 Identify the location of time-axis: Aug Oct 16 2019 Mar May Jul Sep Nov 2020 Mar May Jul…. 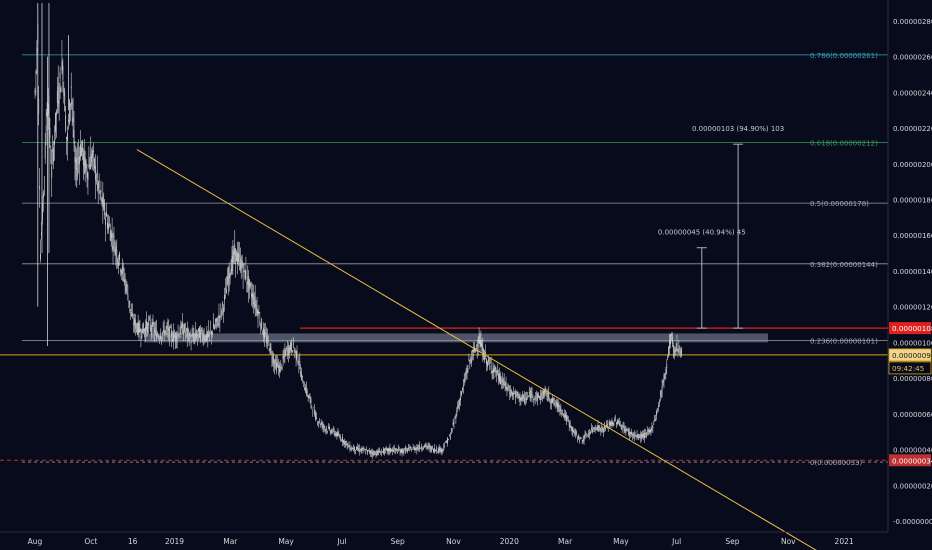
(441, 541).